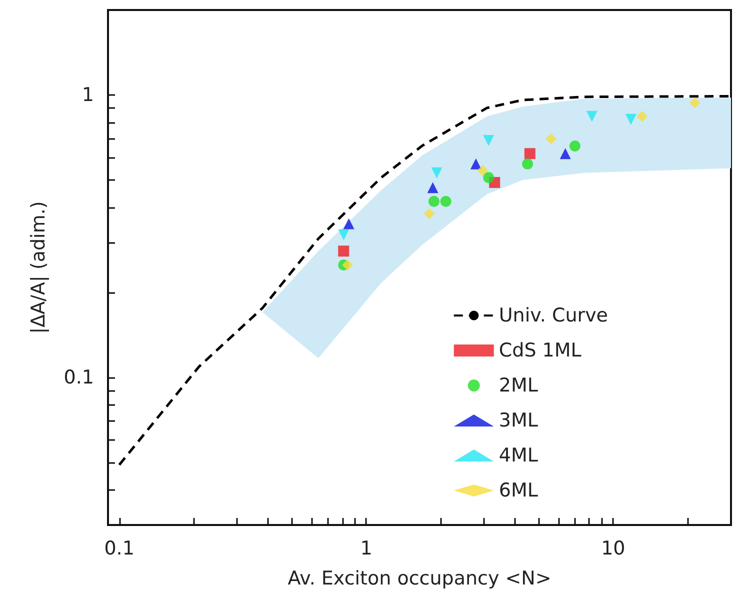 The image size is (733, 610). Describe the element at coordinates (39, 267) in the screenshot. I see `y-axis-title: |ΔA/A| (adim.)` at that location.